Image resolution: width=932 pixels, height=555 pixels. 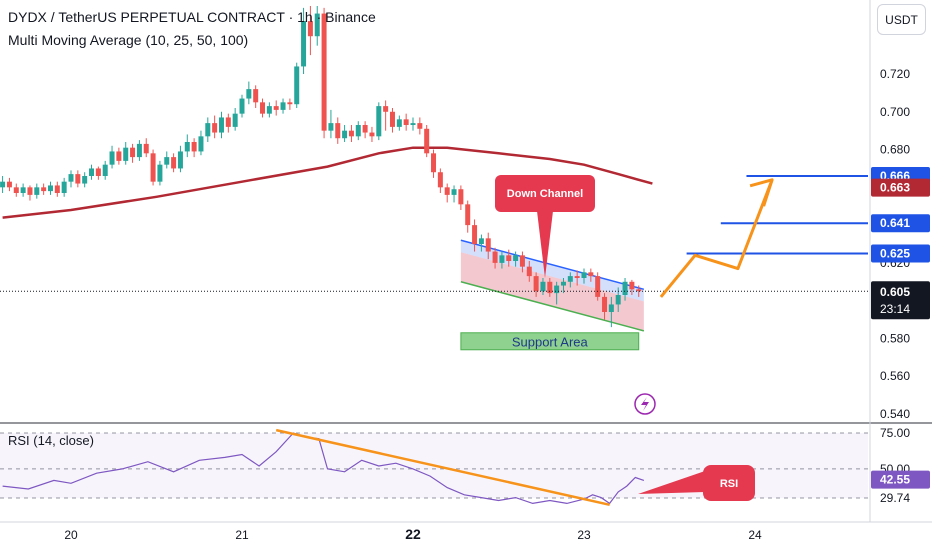 I want to click on currency-button: USDT, so click(x=901, y=19).